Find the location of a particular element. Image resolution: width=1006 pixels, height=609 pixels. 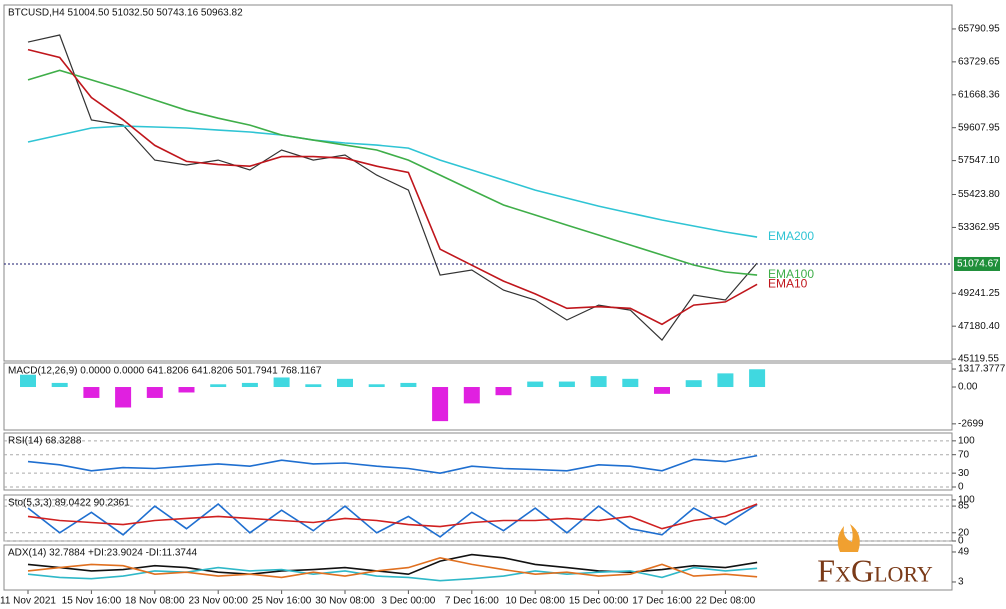

brand-logo: FxGlory is located at coordinates (875, 556).